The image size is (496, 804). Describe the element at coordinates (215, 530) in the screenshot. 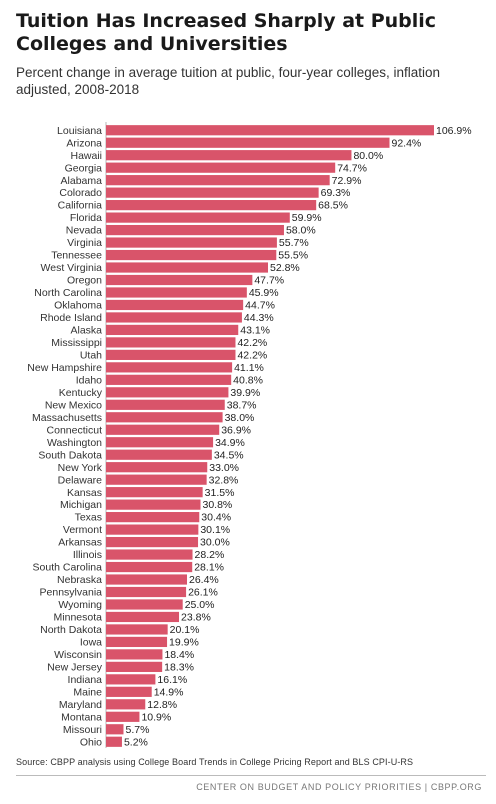

I see `data-label: 30.1%` at that location.